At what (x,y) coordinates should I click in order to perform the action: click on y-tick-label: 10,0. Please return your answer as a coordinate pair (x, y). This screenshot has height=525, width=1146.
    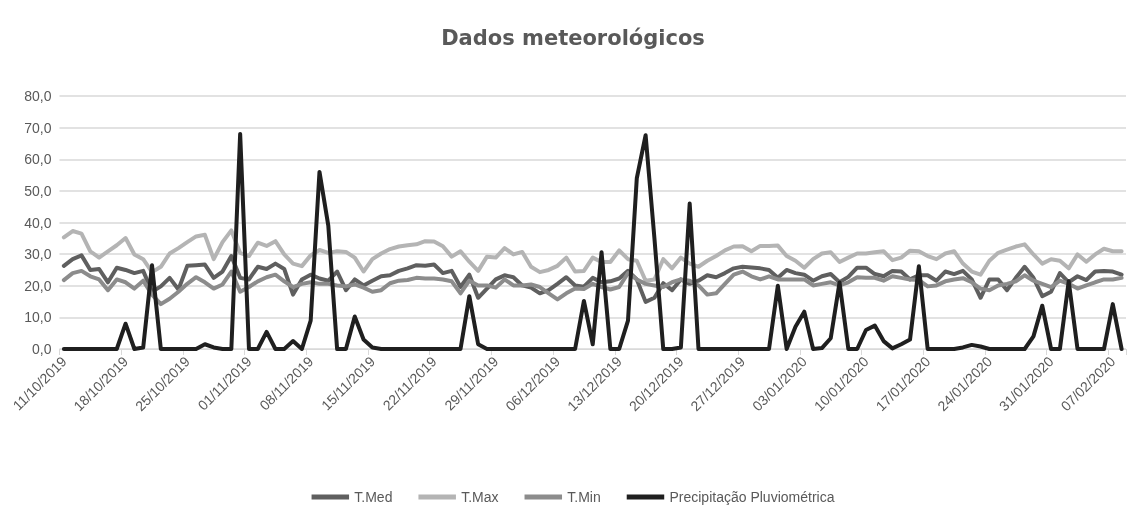
    Looking at the image, I should click on (38, 317).